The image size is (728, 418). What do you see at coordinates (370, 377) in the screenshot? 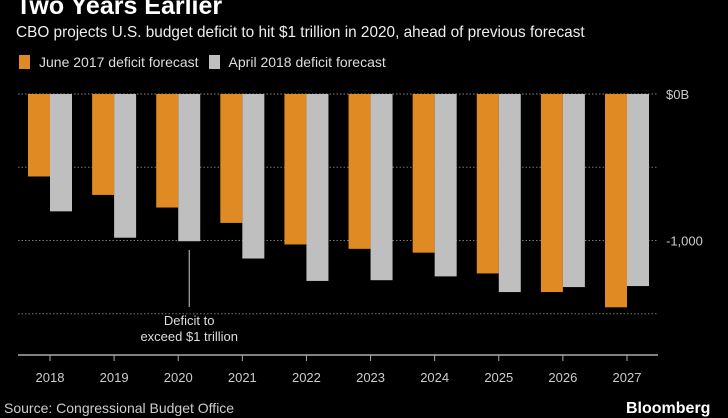
I see `x-tick-label: 2023` at bounding box center [370, 377].